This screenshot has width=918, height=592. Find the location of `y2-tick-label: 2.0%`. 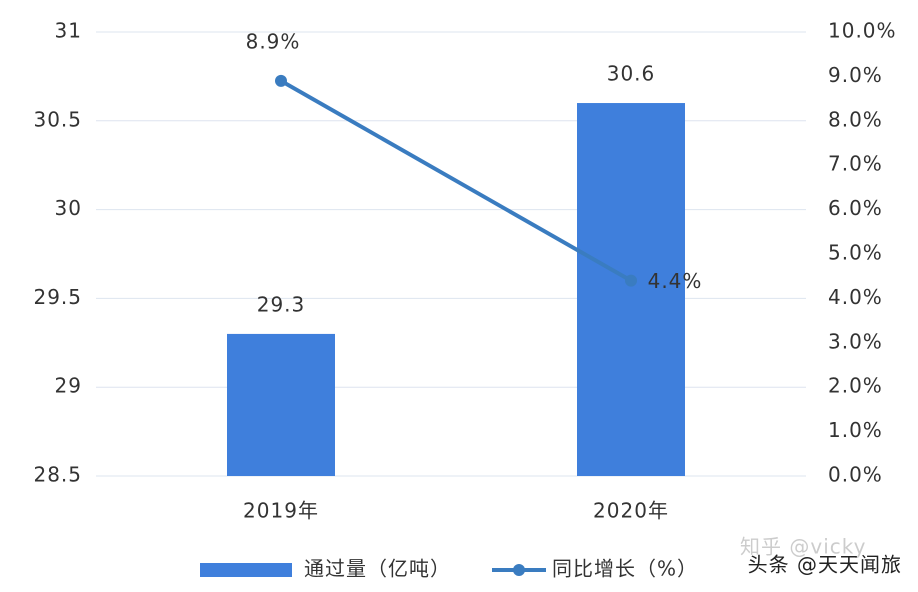

y2-tick-label: 2.0% is located at coordinates (855, 386).